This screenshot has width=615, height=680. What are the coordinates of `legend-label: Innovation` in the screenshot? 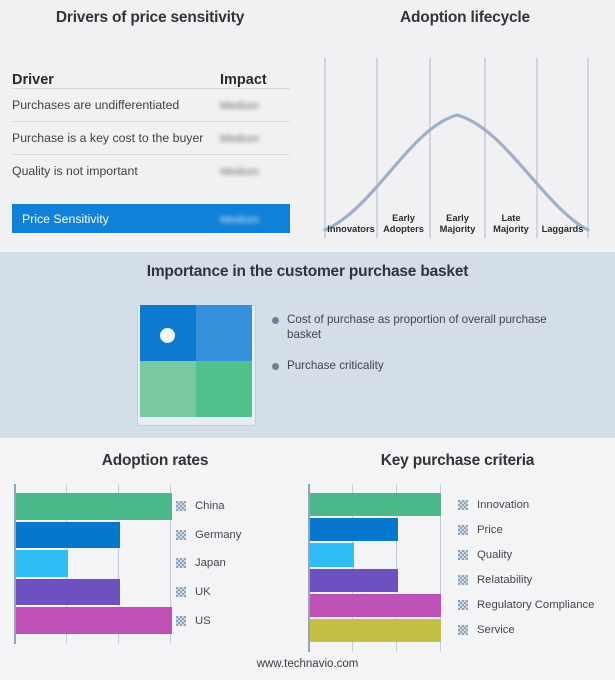 It's located at (503, 504).